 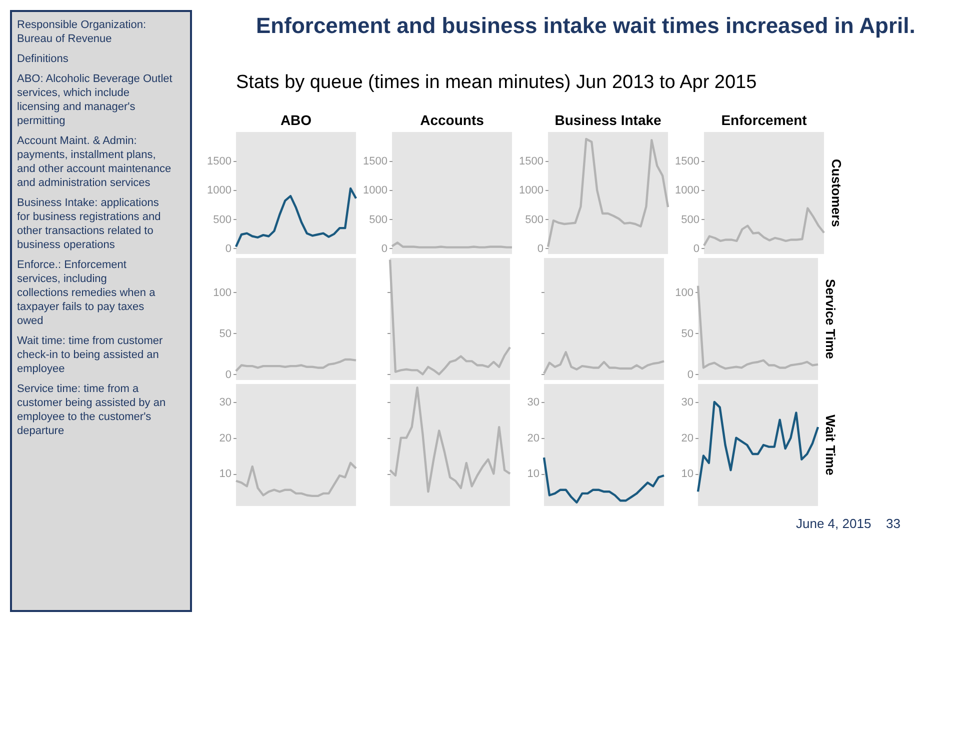 I want to click on text: Business Intake: applications for business registrations and other transactions related to business operations, so click(x=89, y=224).